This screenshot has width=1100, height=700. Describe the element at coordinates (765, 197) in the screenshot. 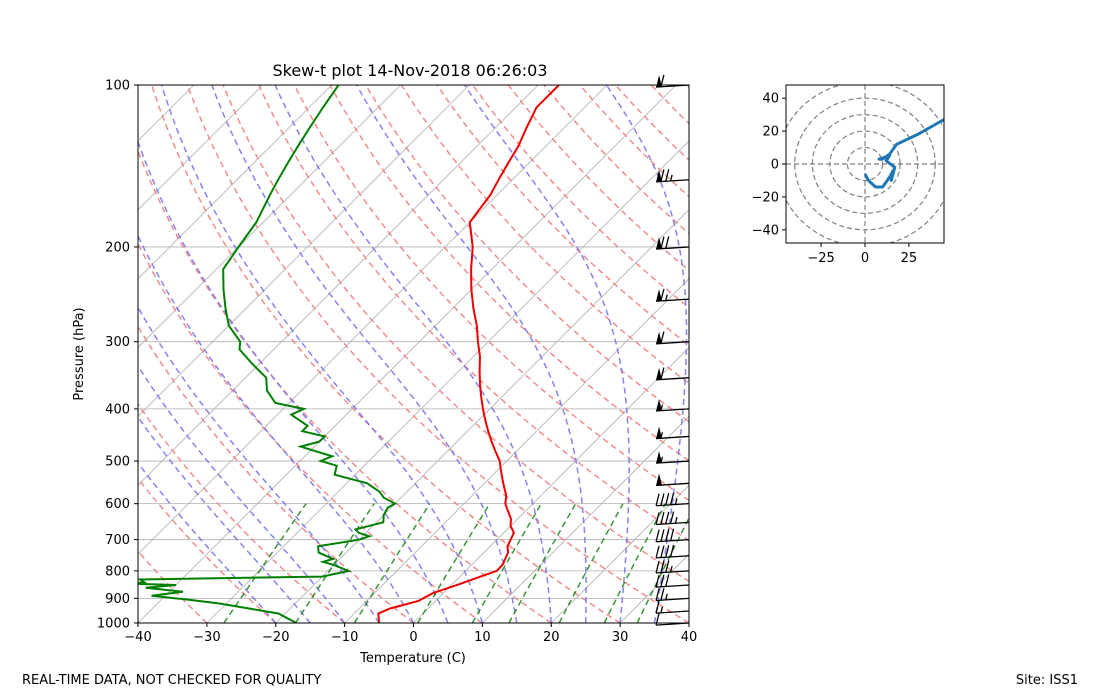

I see `hodograph-y-tick-label: −20` at that location.